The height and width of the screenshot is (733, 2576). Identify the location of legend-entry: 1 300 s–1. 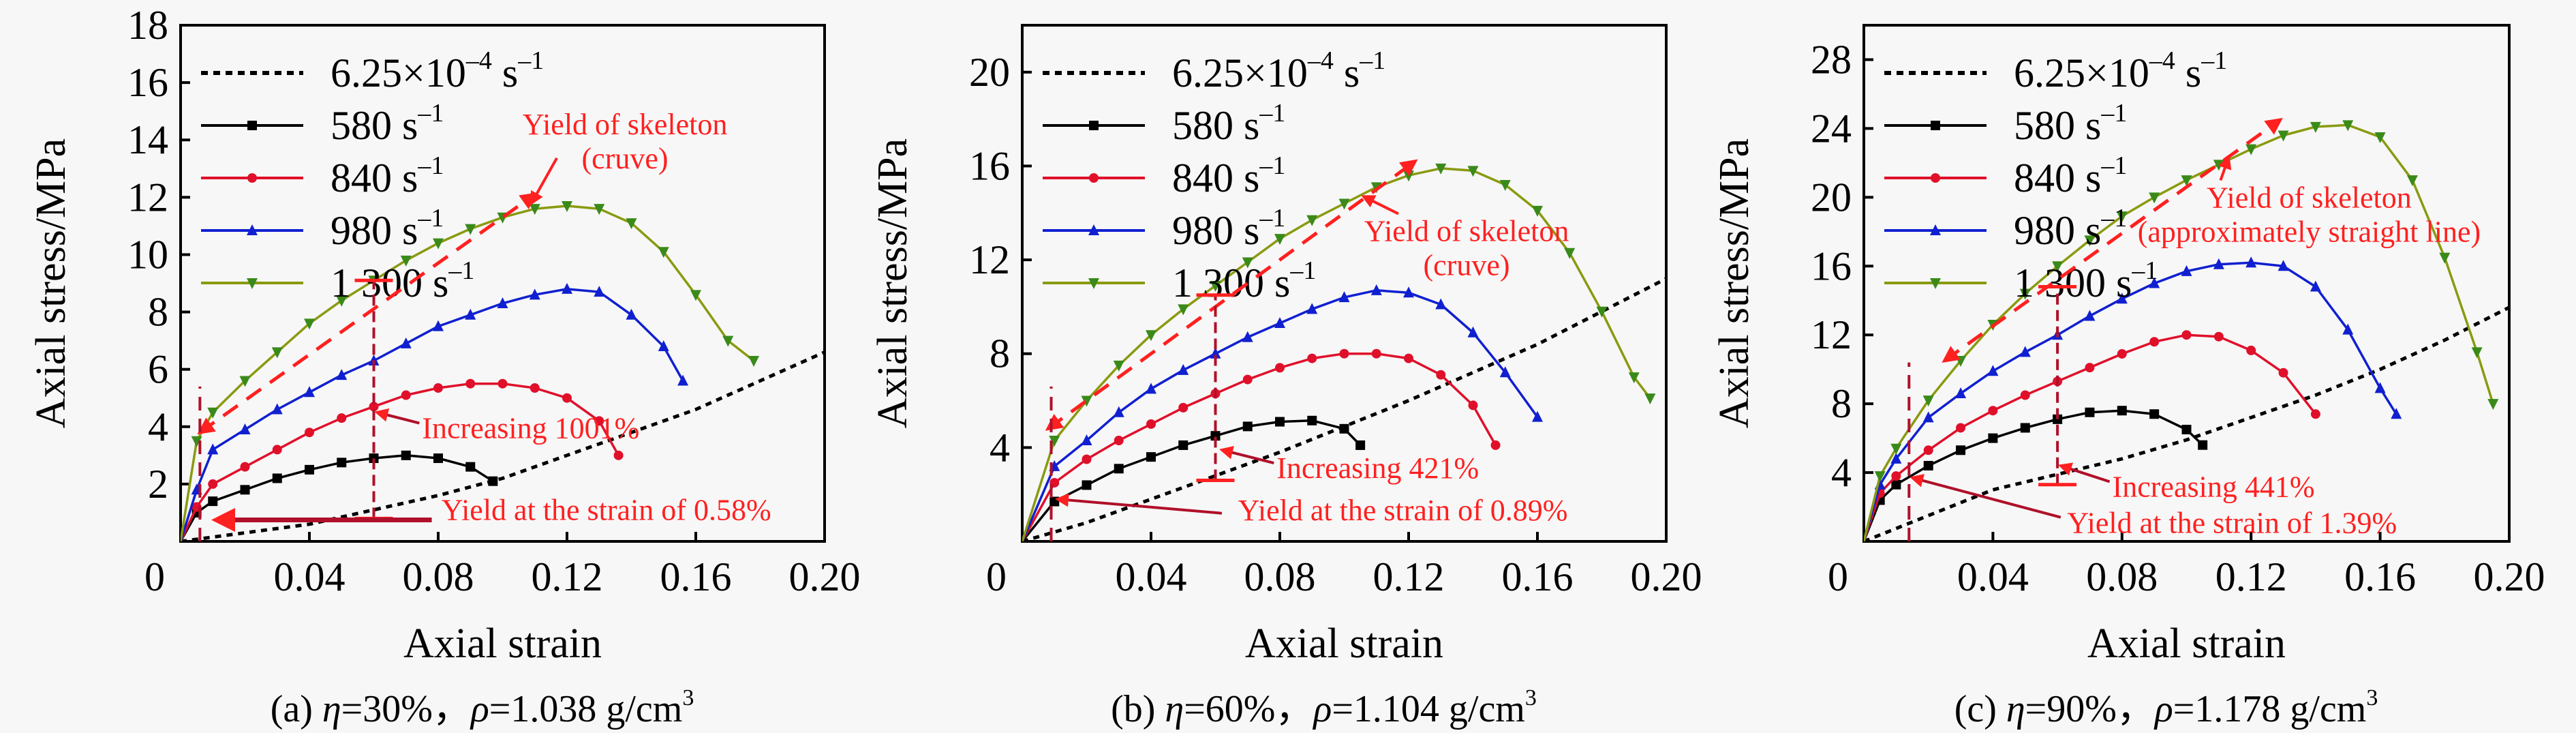
(1244, 280).